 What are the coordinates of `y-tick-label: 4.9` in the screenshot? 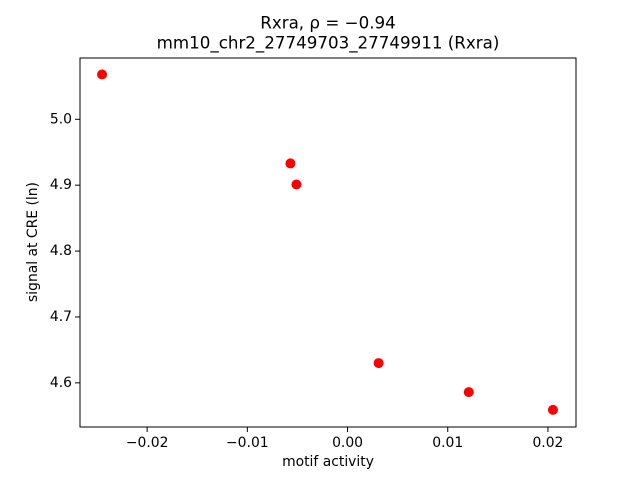 It's located at (61, 185).